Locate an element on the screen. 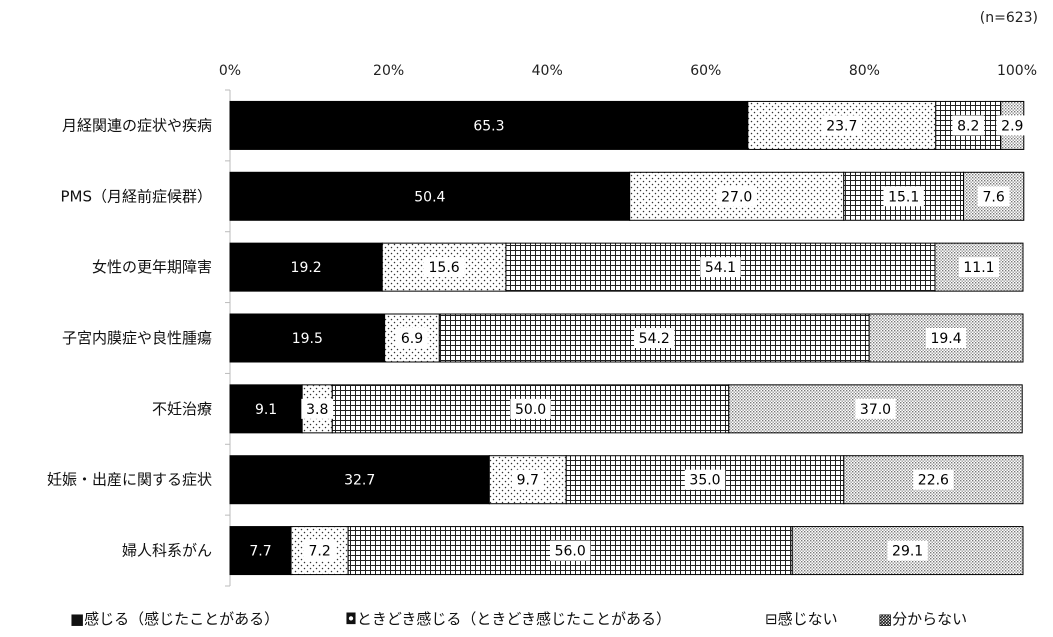 This screenshot has height=637, width=1053. data-label: 23.7 is located at coordinates (841, 126).